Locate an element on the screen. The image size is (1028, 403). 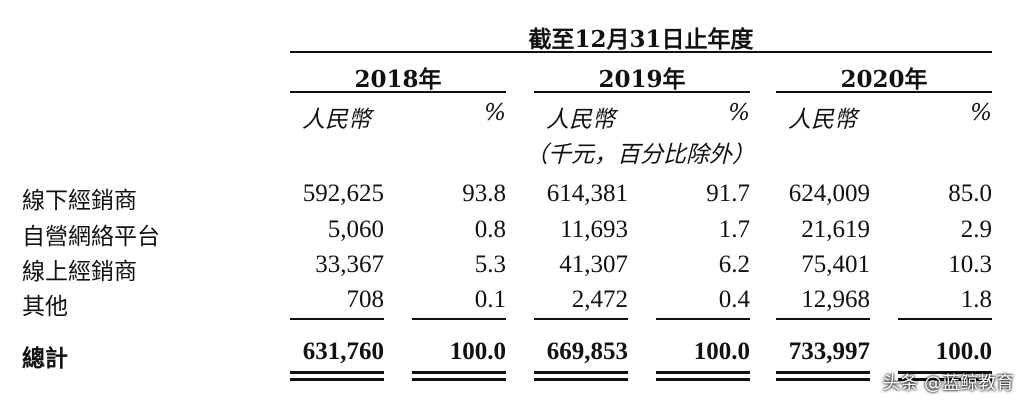
period-rule is located at coordinates (641, 52).